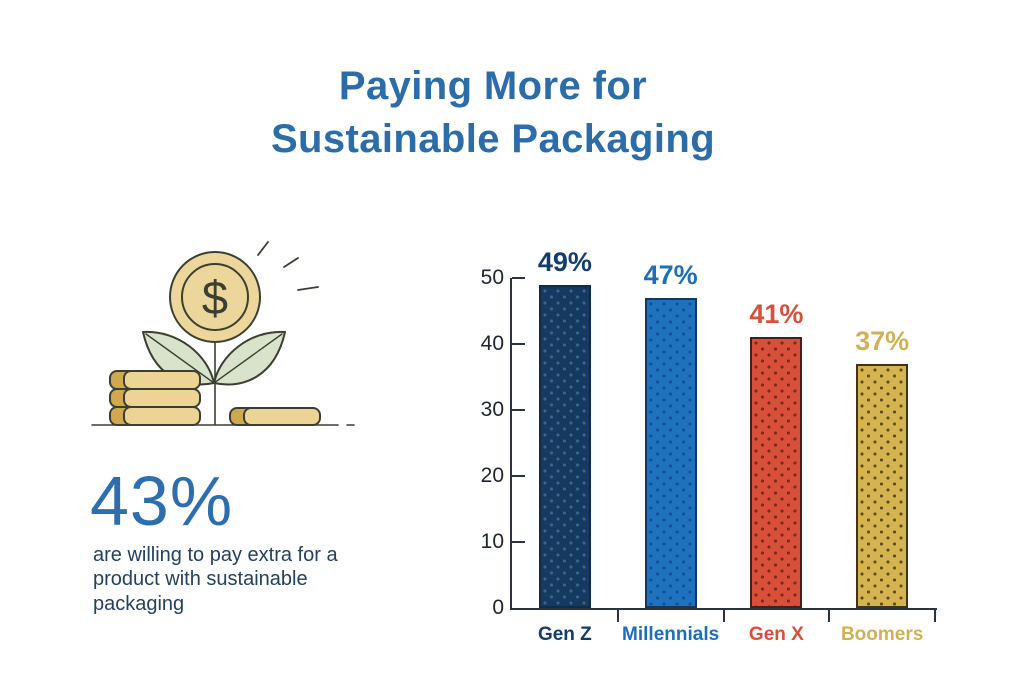 The image size is (1024, 685). I want to click on y-tick-label: 50, so click(492, 277).